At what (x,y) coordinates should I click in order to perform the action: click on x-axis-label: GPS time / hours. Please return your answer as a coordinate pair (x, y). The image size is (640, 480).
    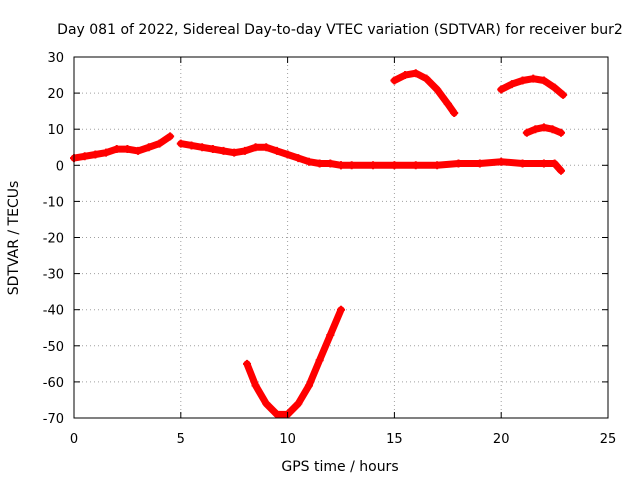
    Looking at the image, I should click on (339, 467).